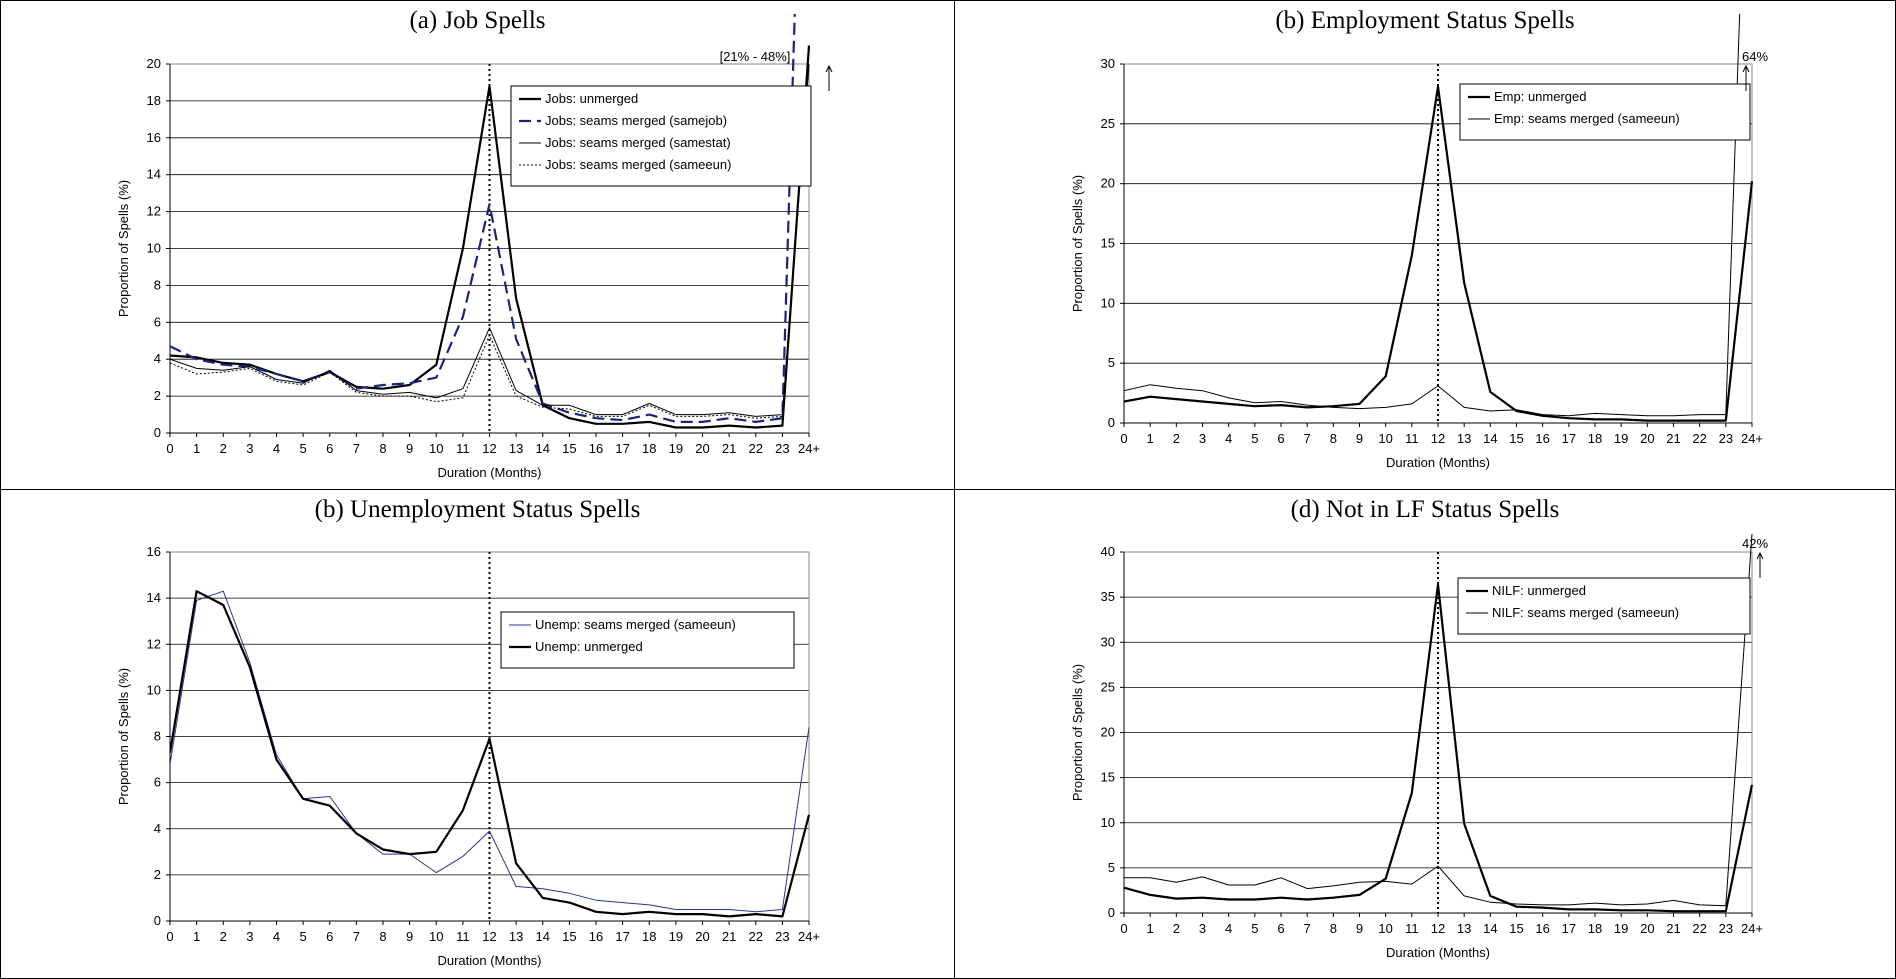 Image resolution: width=1896 pixels, height=979 pixels. Describe the element at coordinates (477, 20) in the screenshot. I see `chart-title: (a) Job Spells` at that location.